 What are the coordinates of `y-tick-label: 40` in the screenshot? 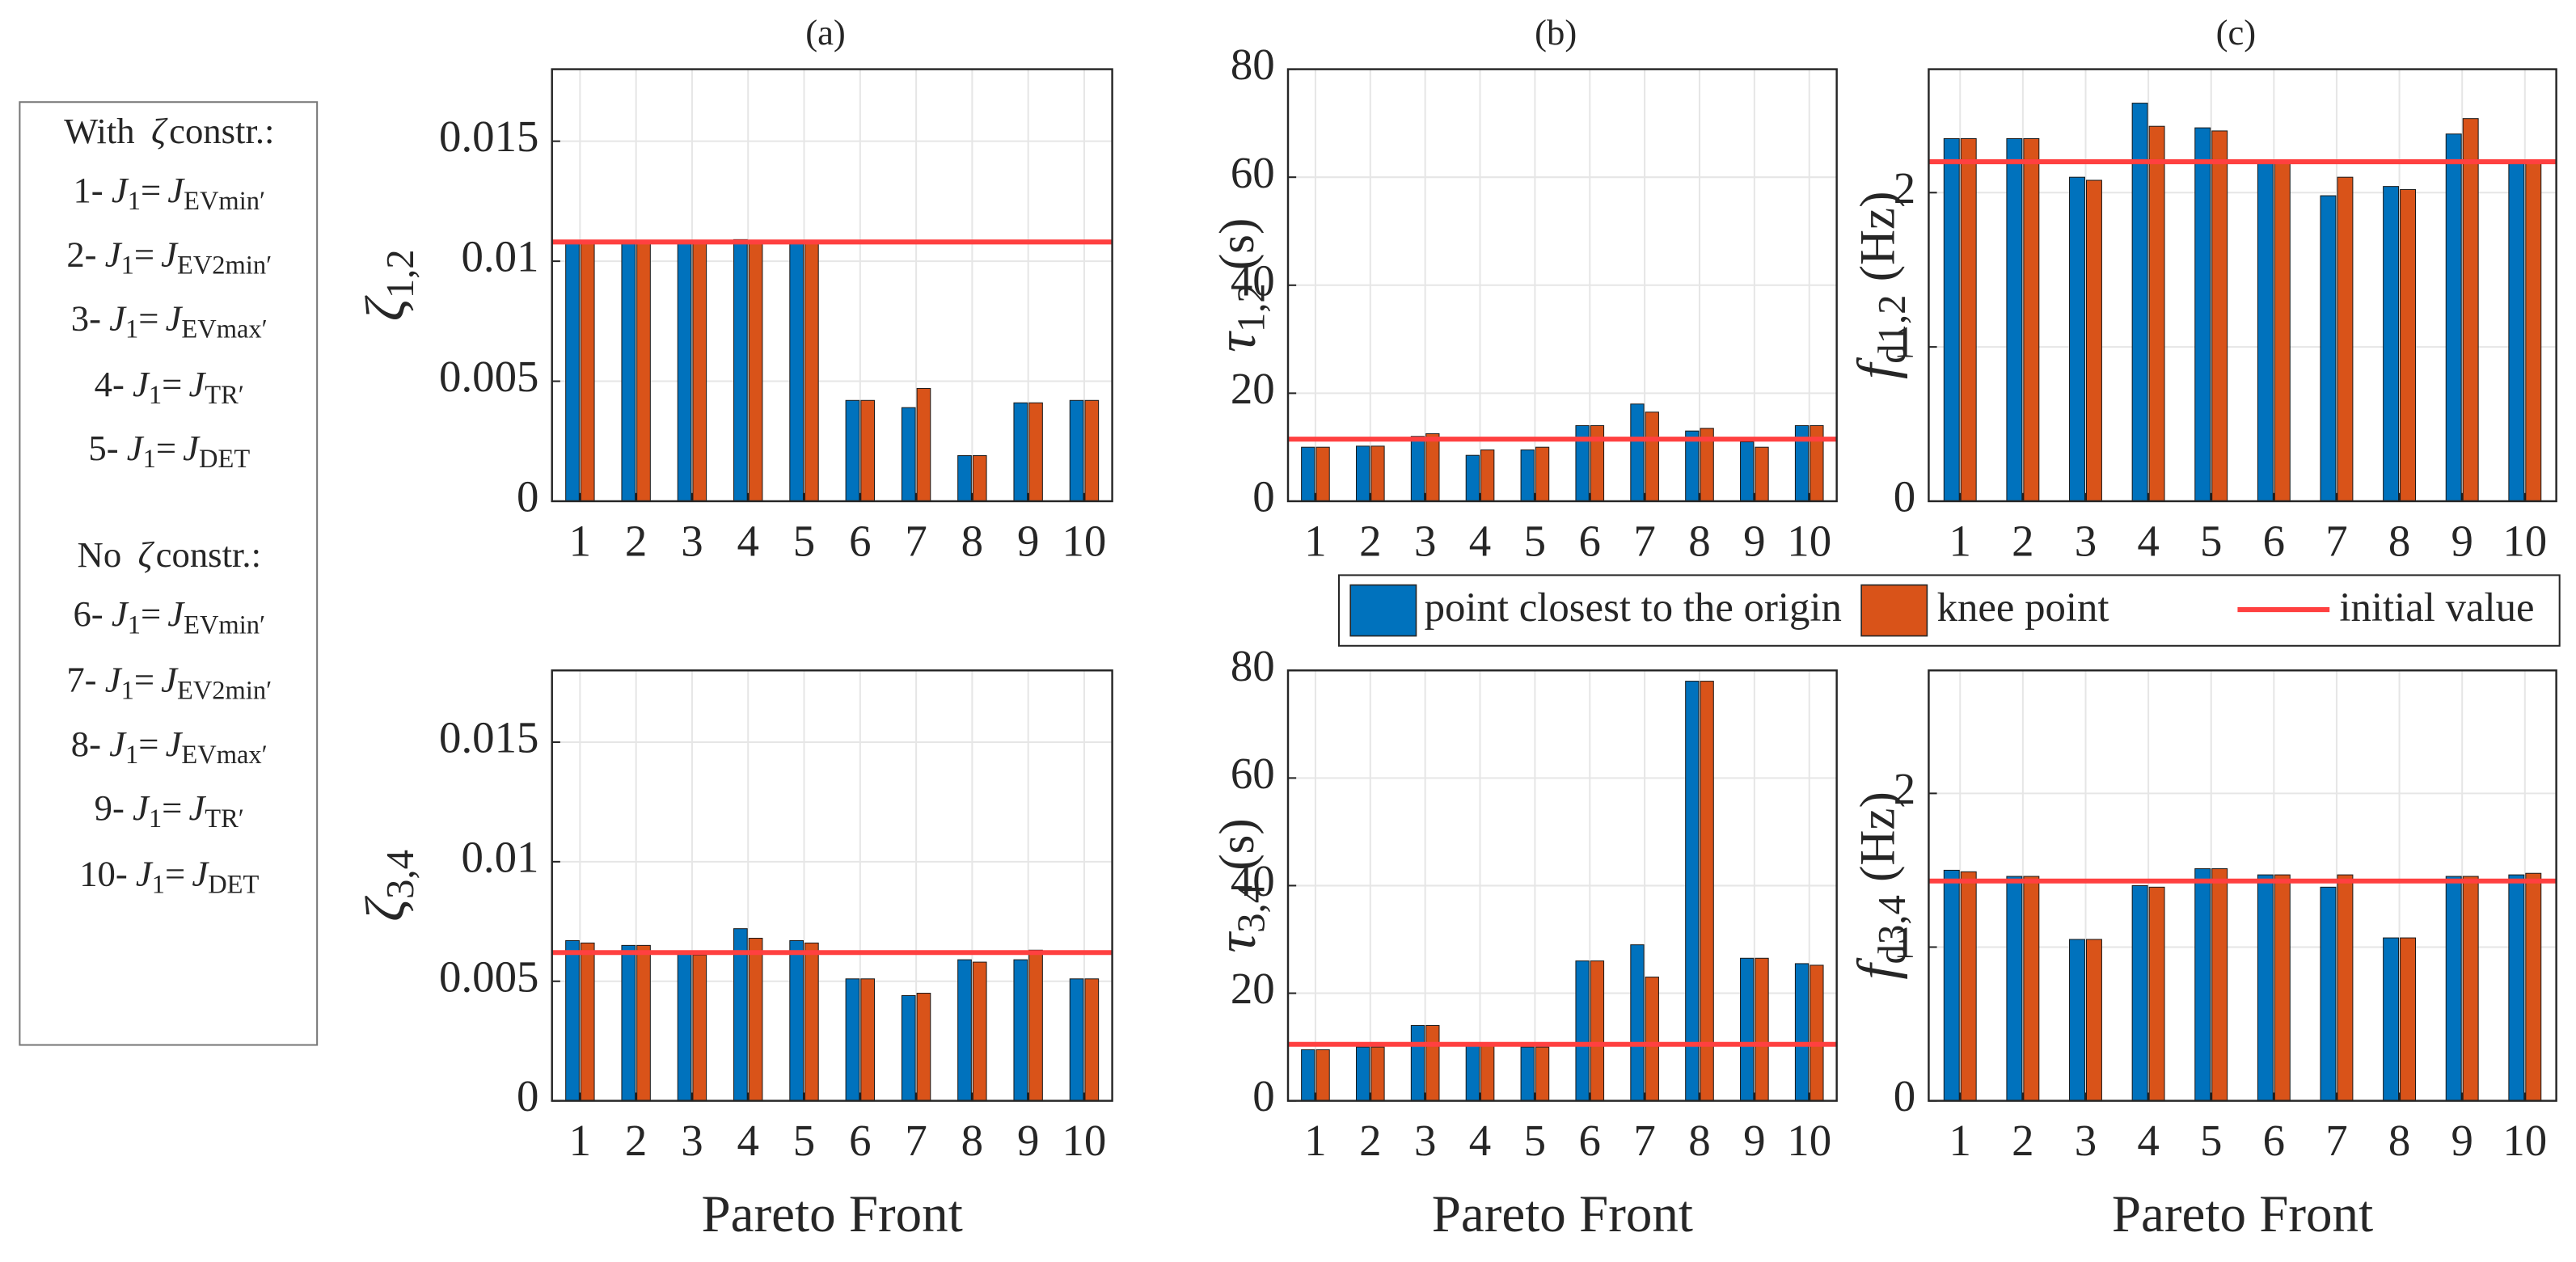 It's located at (1253, 280).